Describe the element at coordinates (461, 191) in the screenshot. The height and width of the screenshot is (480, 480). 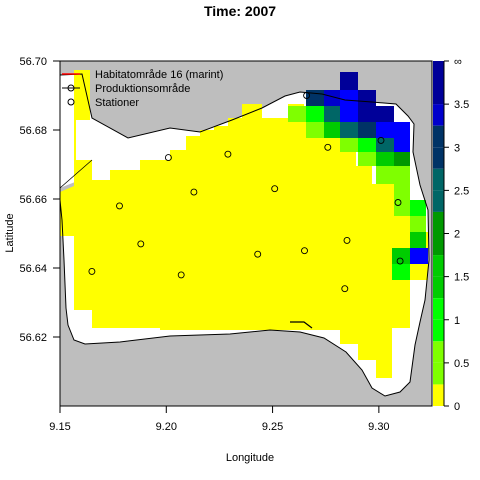
I see `colorbar-tick-label: 2.5` at that location.